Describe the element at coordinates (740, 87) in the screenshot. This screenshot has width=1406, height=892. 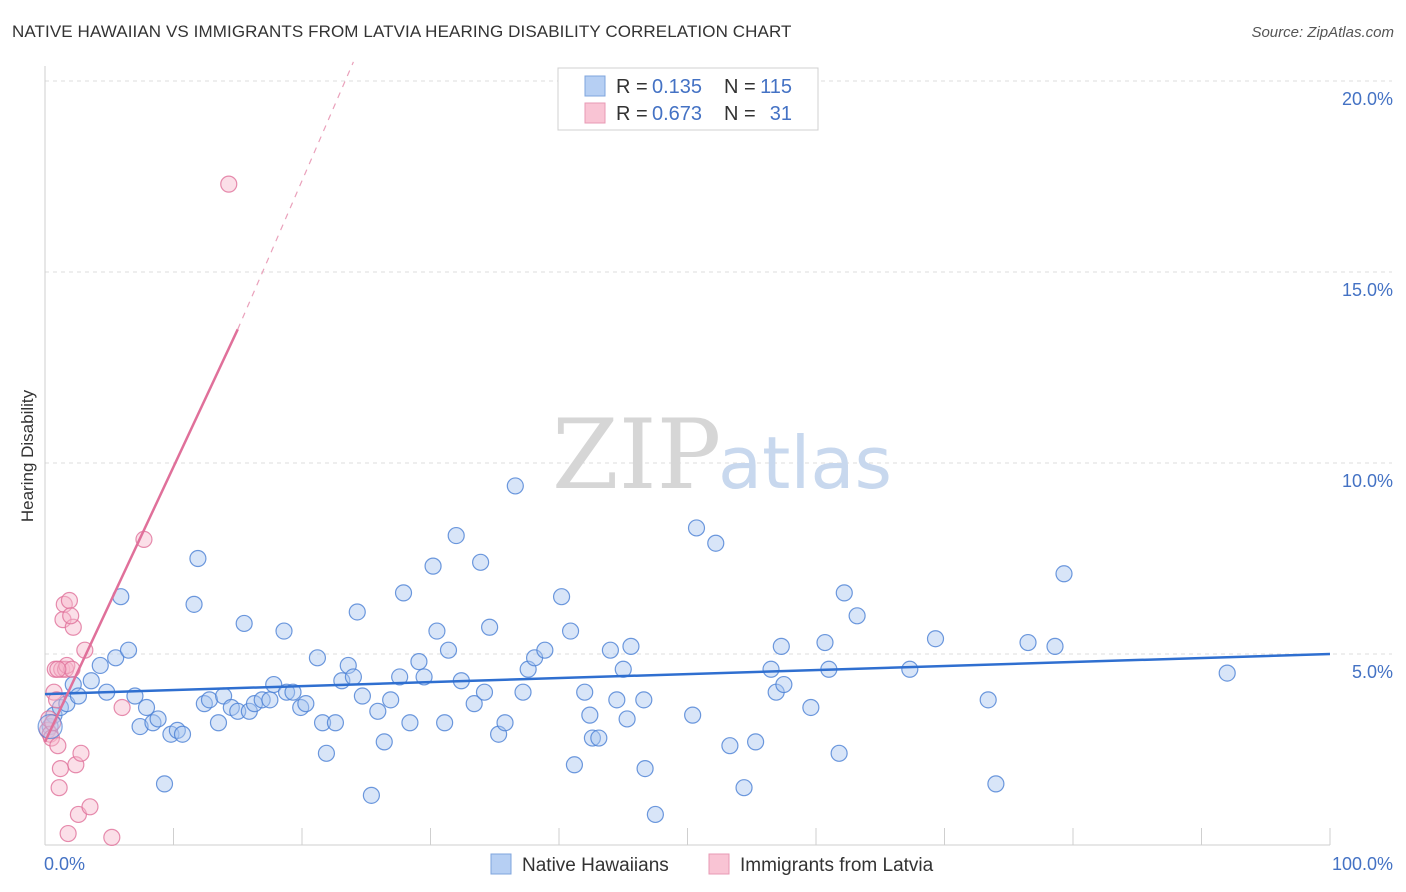
I see `stats-n-label-1: N =` at that location.